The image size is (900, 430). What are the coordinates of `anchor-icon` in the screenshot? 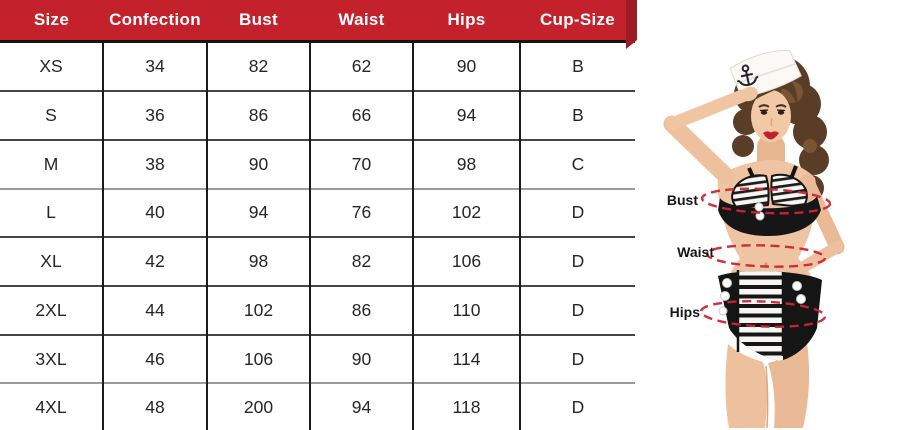 It's located at (748, 75).